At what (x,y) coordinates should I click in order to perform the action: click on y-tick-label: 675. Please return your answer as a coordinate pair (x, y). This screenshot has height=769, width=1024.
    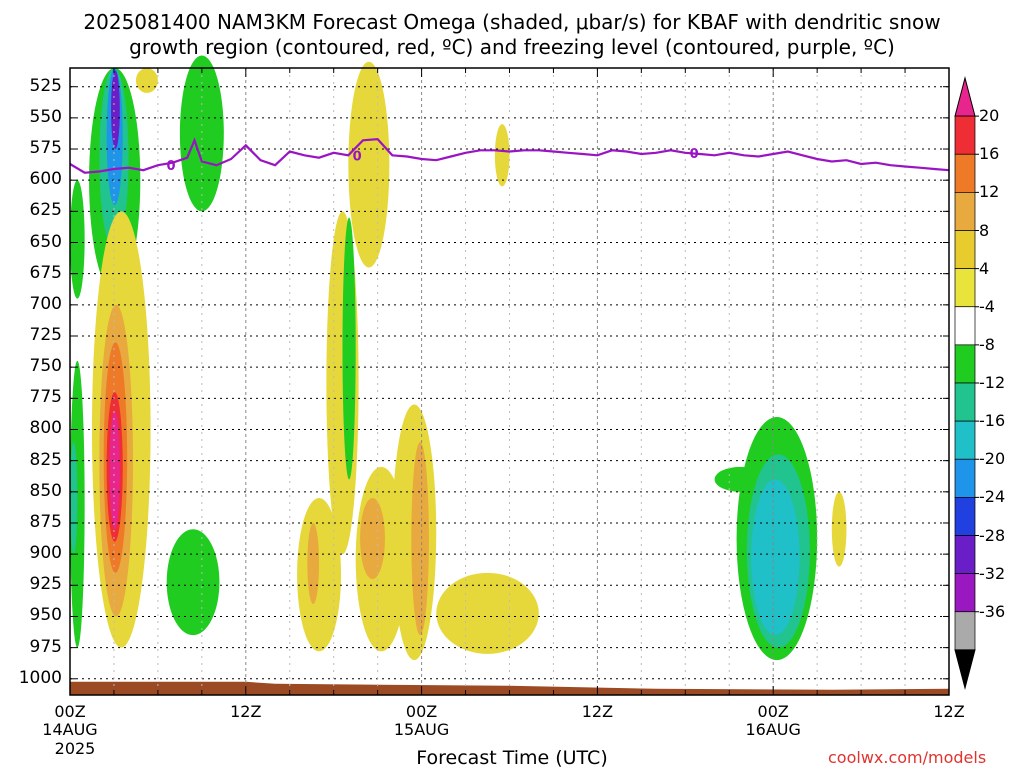
    Looking at the image, I should click on (45, 272).